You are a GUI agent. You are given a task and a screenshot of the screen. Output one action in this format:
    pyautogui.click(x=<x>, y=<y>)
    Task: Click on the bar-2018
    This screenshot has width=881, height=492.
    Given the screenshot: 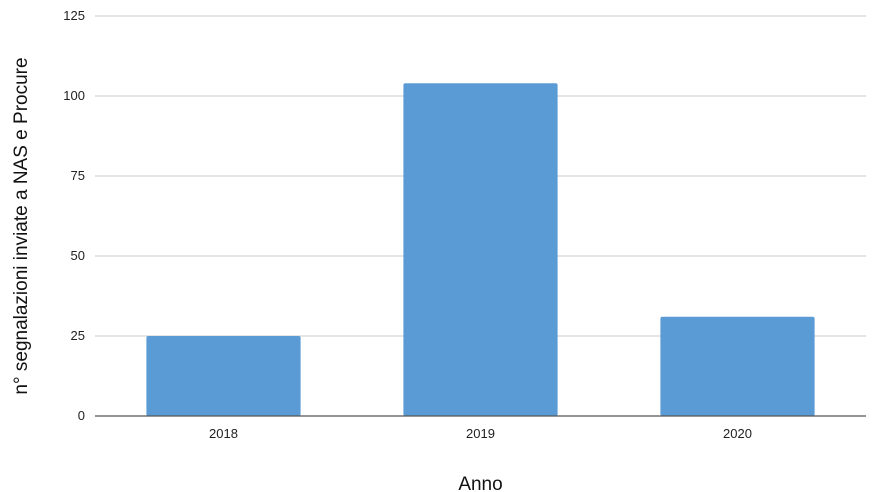 What is the action you would take?
    pyautogui.click(x=223, y=376)
    